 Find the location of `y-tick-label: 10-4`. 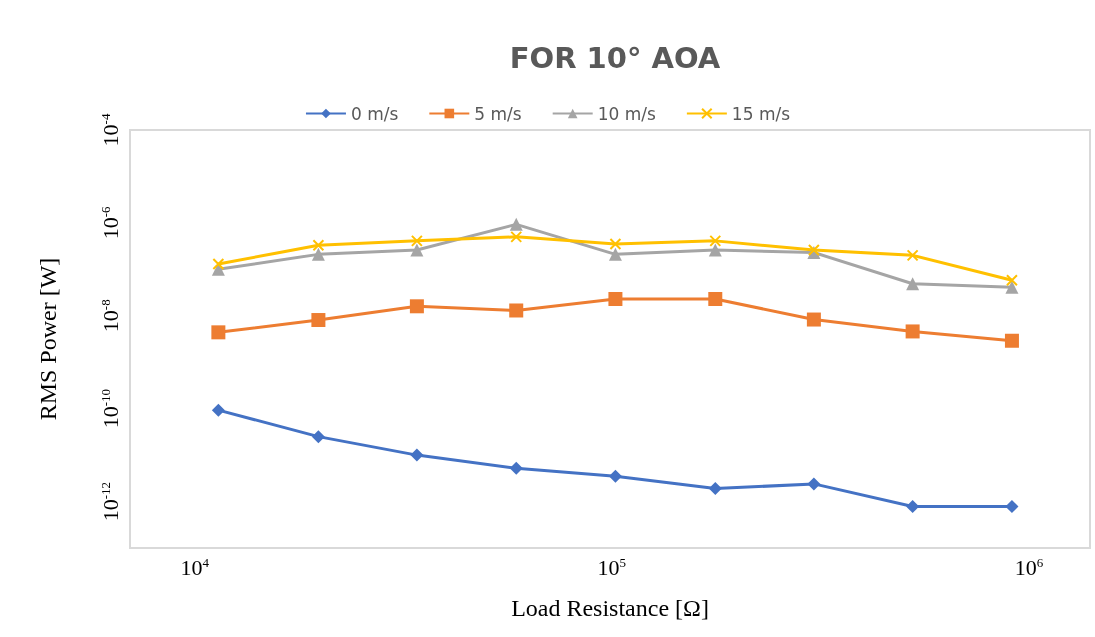

y-tick-label: 10-4 is located at coordinates (110, 130).